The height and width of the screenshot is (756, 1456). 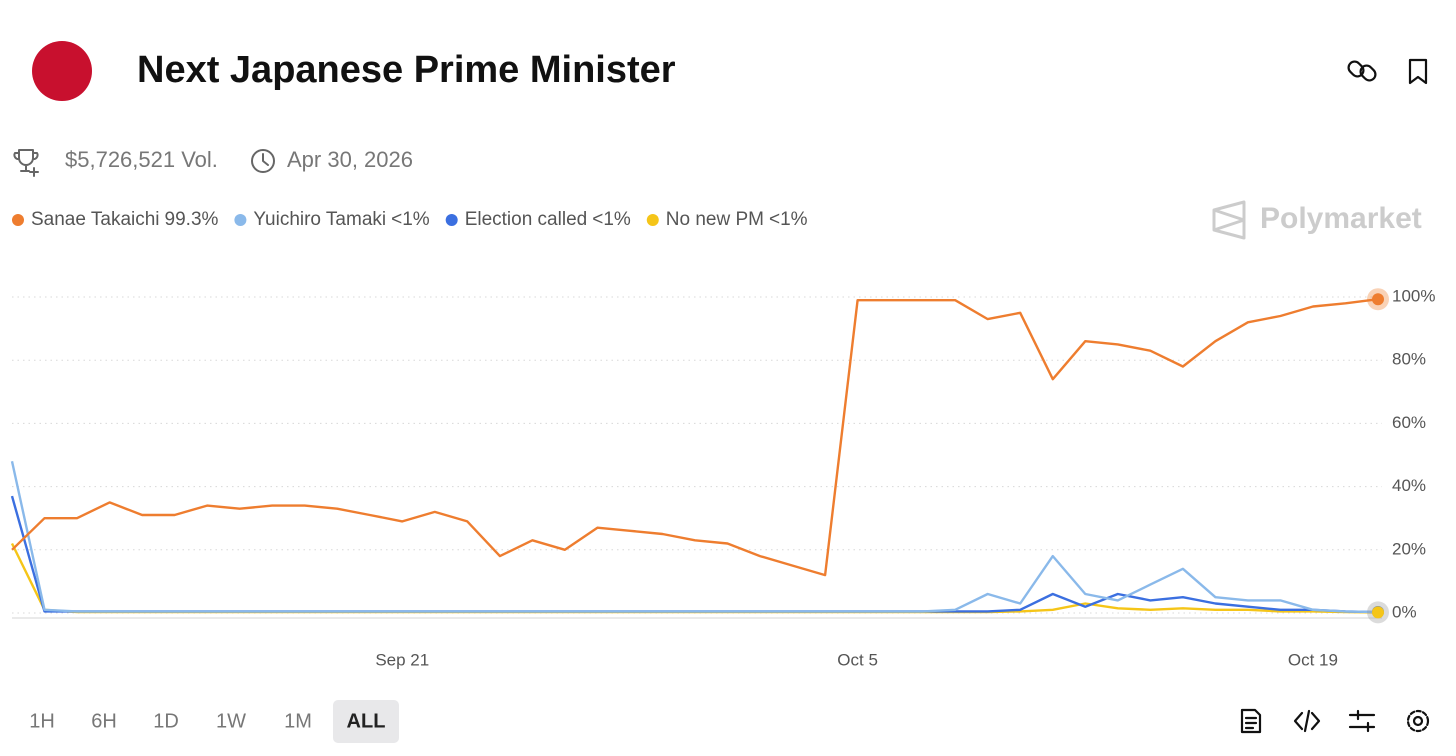 What do you see at coordinates (857, 659) in the screenshot?
I see `x-tick-label: Oct 5` at bounding box center [857, 659].